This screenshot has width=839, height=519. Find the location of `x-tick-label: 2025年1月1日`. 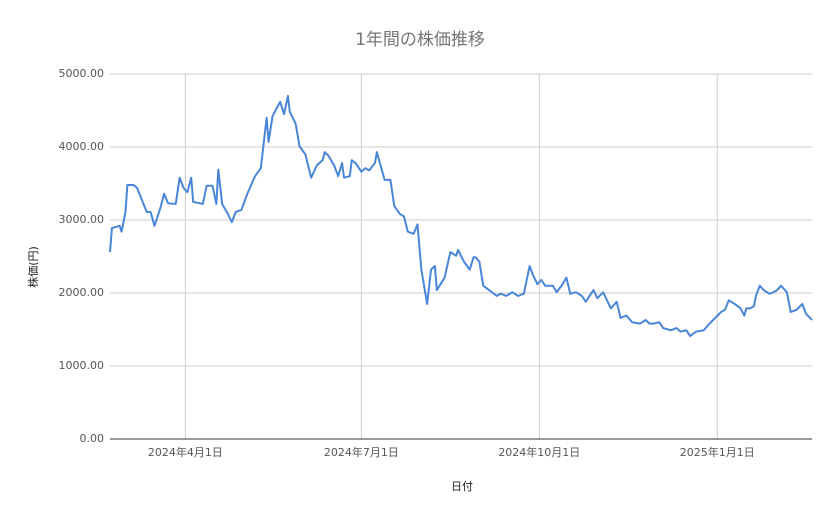

x-tick-label: 2025年1月1日 is located at coordinates (717, 452).